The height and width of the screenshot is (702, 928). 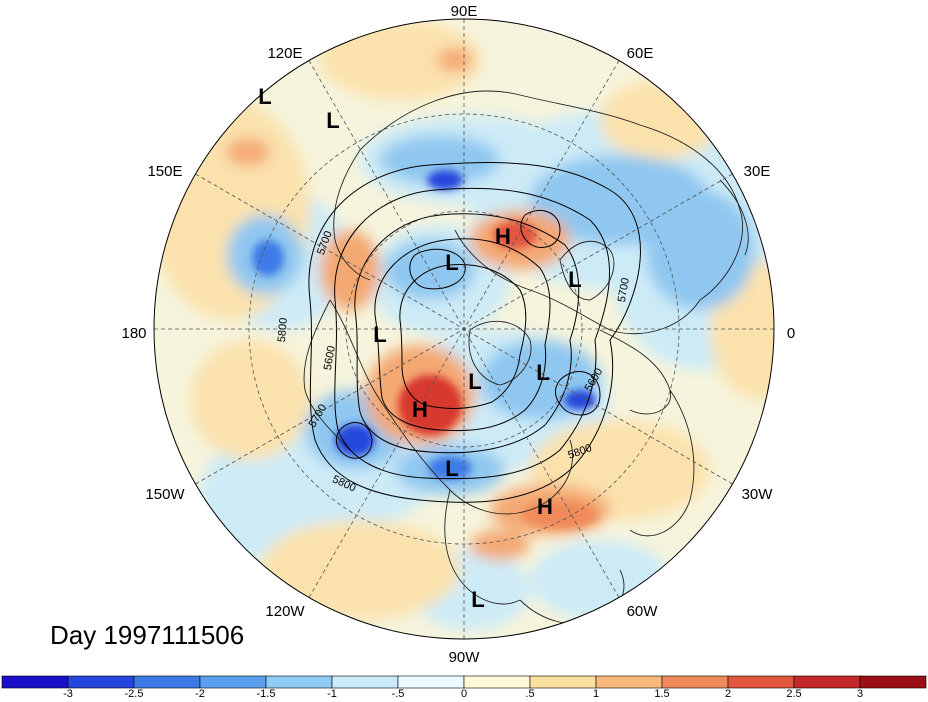 What do you see at coordinates (285, 611) in the screenshot?
I see `longitude-label: 120W` at bounding box center [285, 611].